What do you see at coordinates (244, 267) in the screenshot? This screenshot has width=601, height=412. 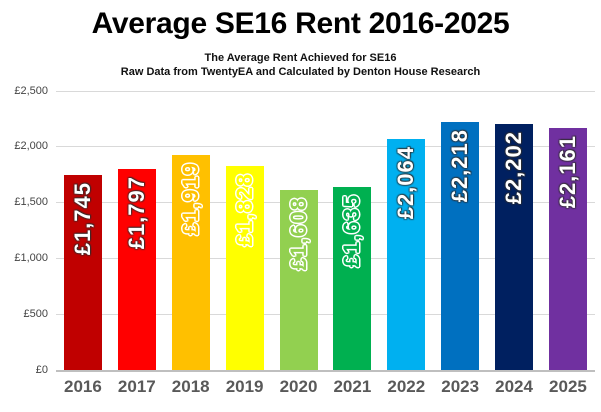 I see `bar-2019: £1,828` at bounding box center [244, 267].